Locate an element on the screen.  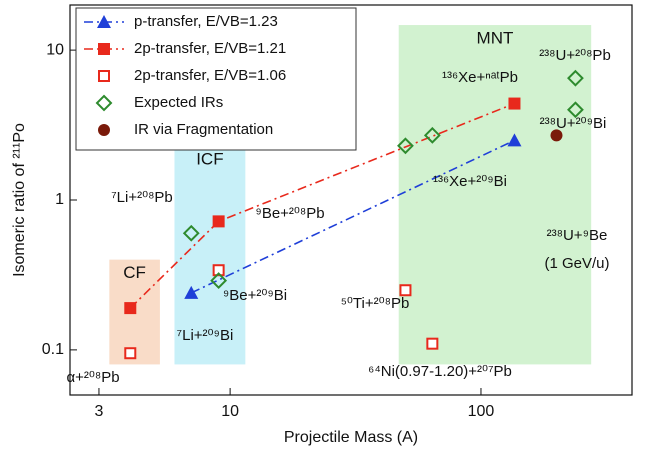
legend-label: 2p-transfer, E/VB=1.06 is located at coordinates (210, 75).